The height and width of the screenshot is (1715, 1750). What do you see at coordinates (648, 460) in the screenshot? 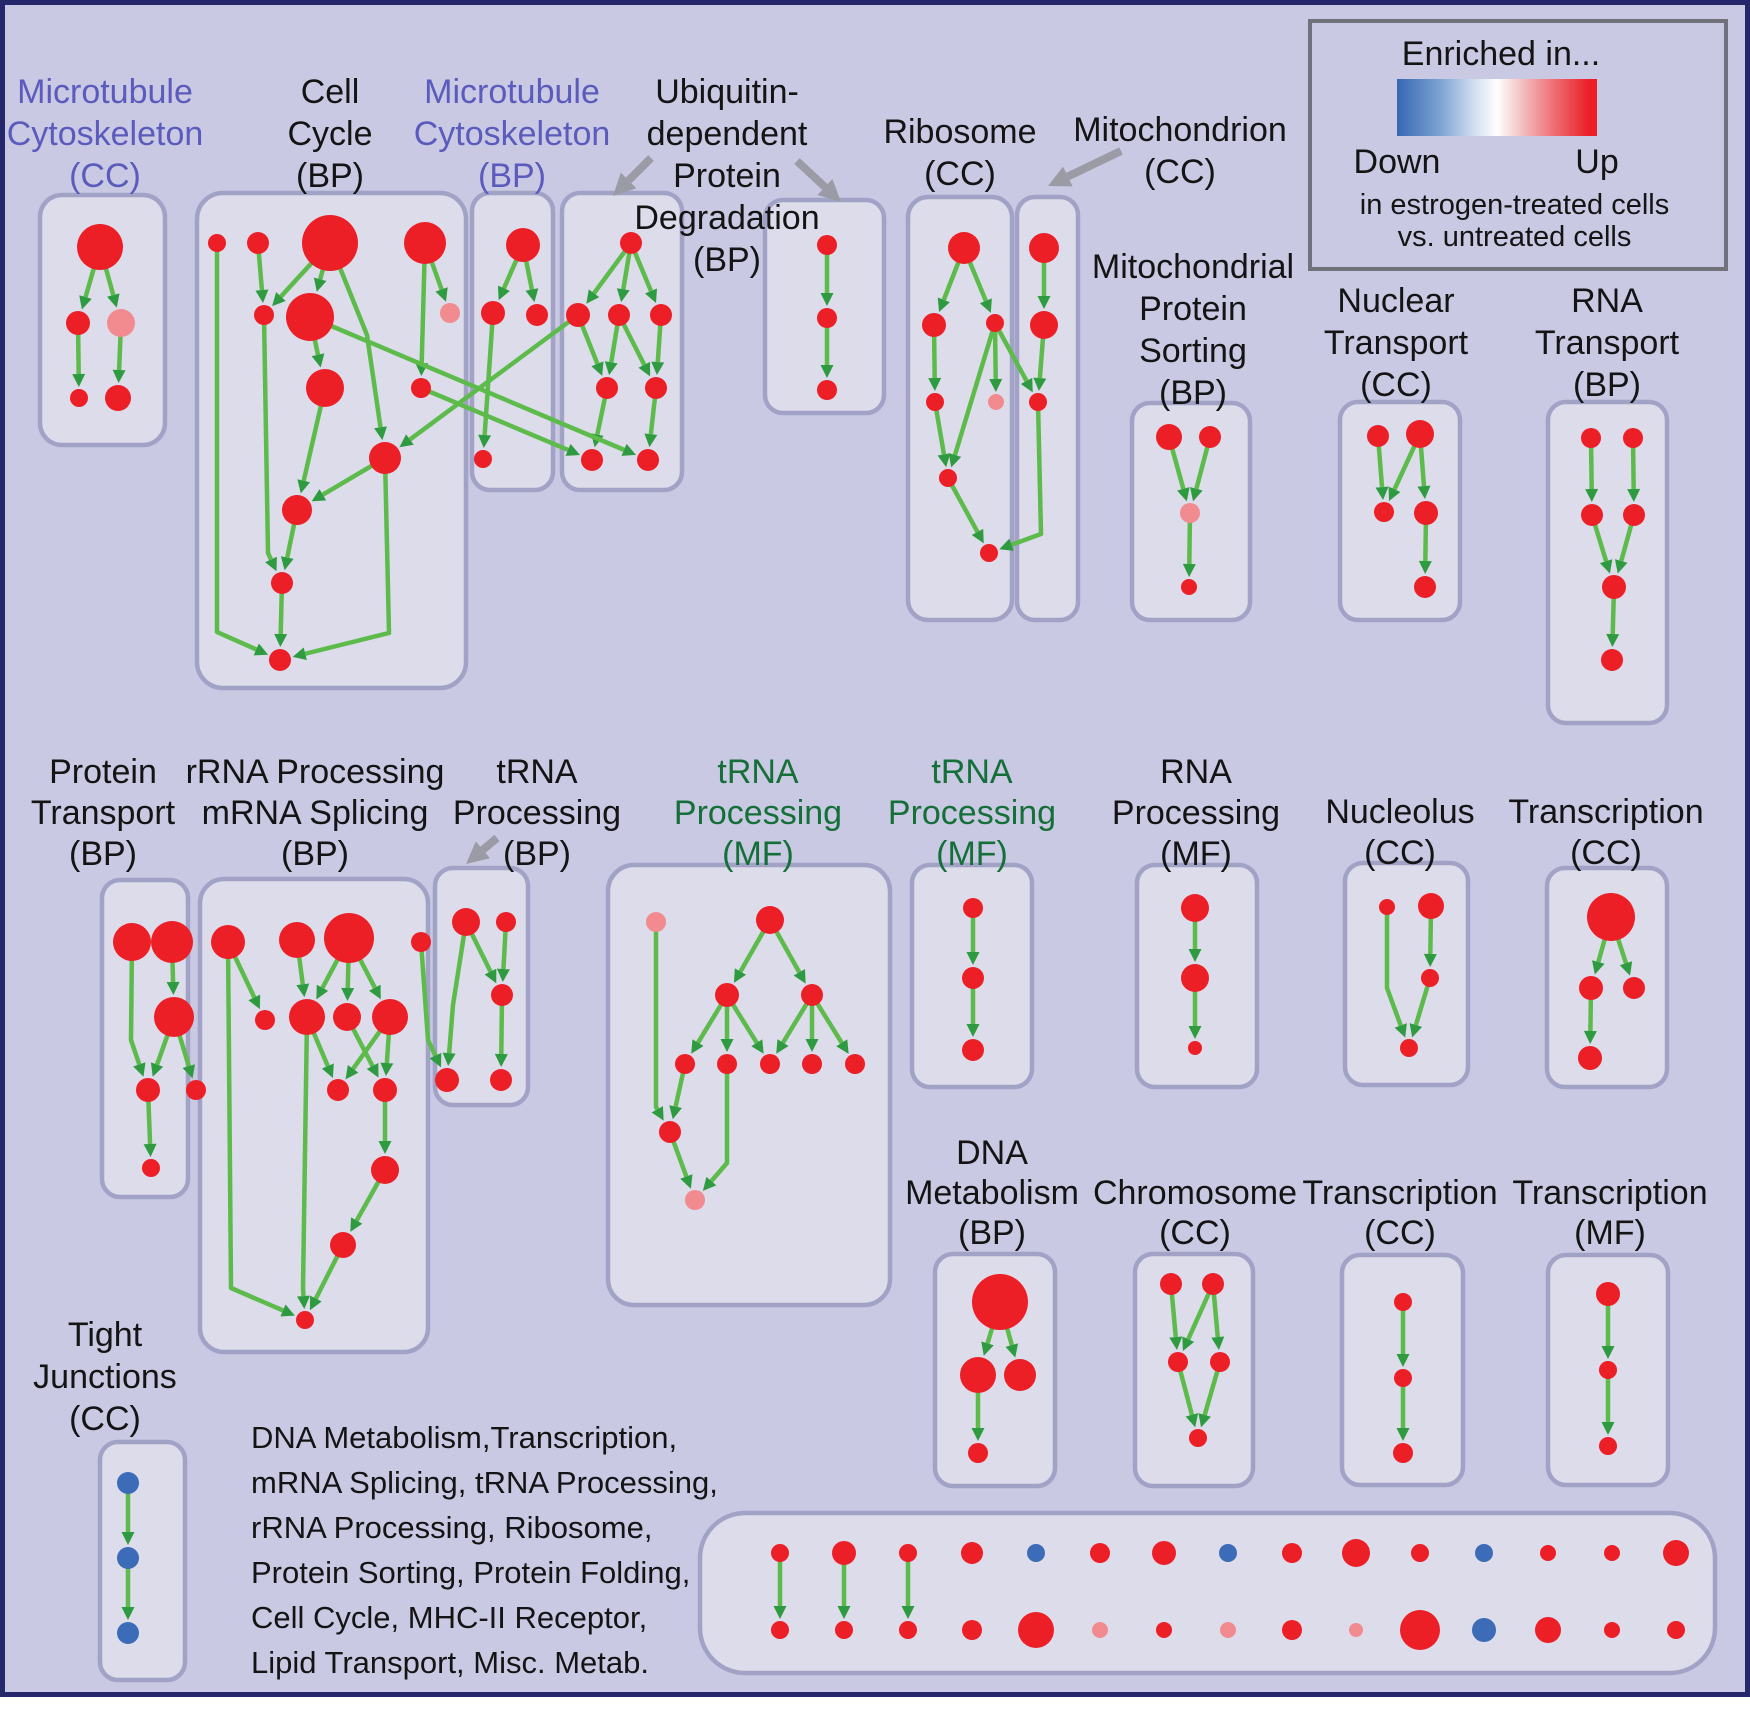
I see `node-ubiquitin-degradation-u8` at bounding box center [648, 460].